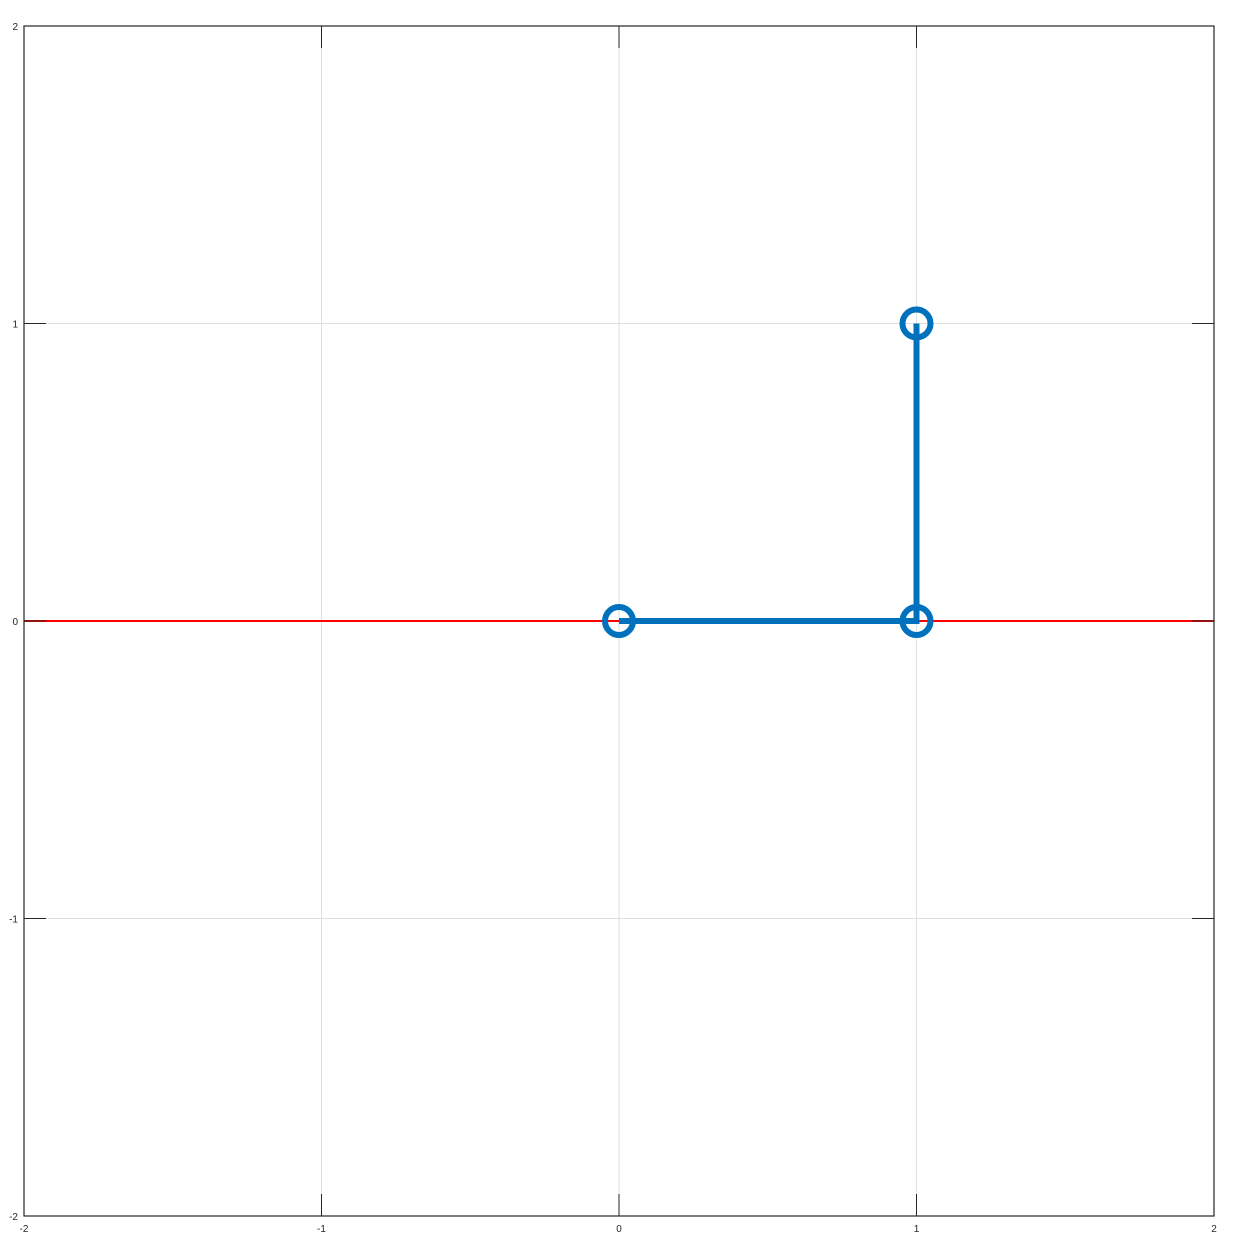 This screenshot has height=1251, width=1244. Describe the element at coordinates (24, 1229) in the screenshot. I see `x-tick-label: -2` at that location.